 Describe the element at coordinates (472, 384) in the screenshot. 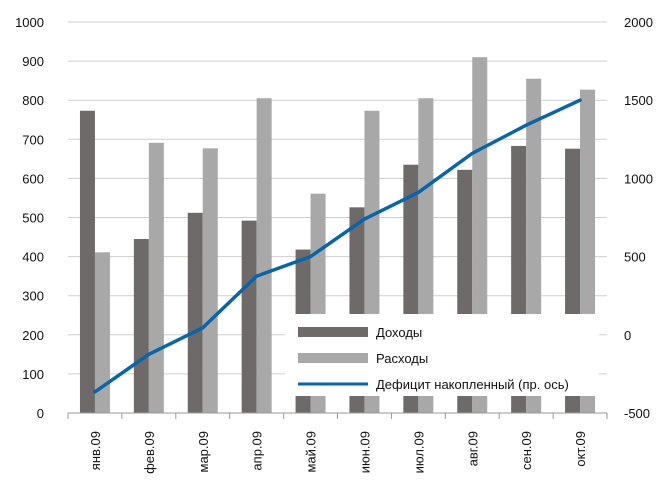

I see `legend-label-deficit: Дефицит накопленный (пр. ось)` at that location.